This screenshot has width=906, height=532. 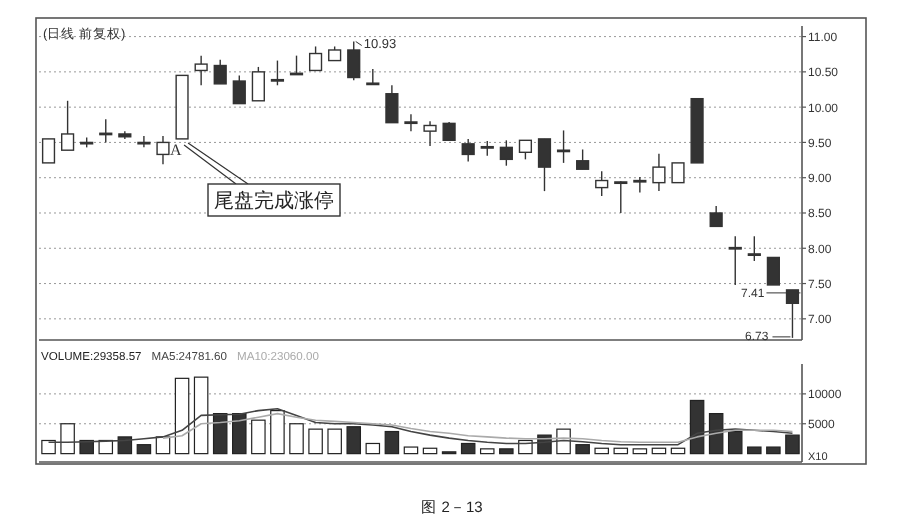 What do you see at coordinates (274, 201) in the screenshot?
I see `annotation: 尾盘完成涨停` at bounding box center [274, 201].